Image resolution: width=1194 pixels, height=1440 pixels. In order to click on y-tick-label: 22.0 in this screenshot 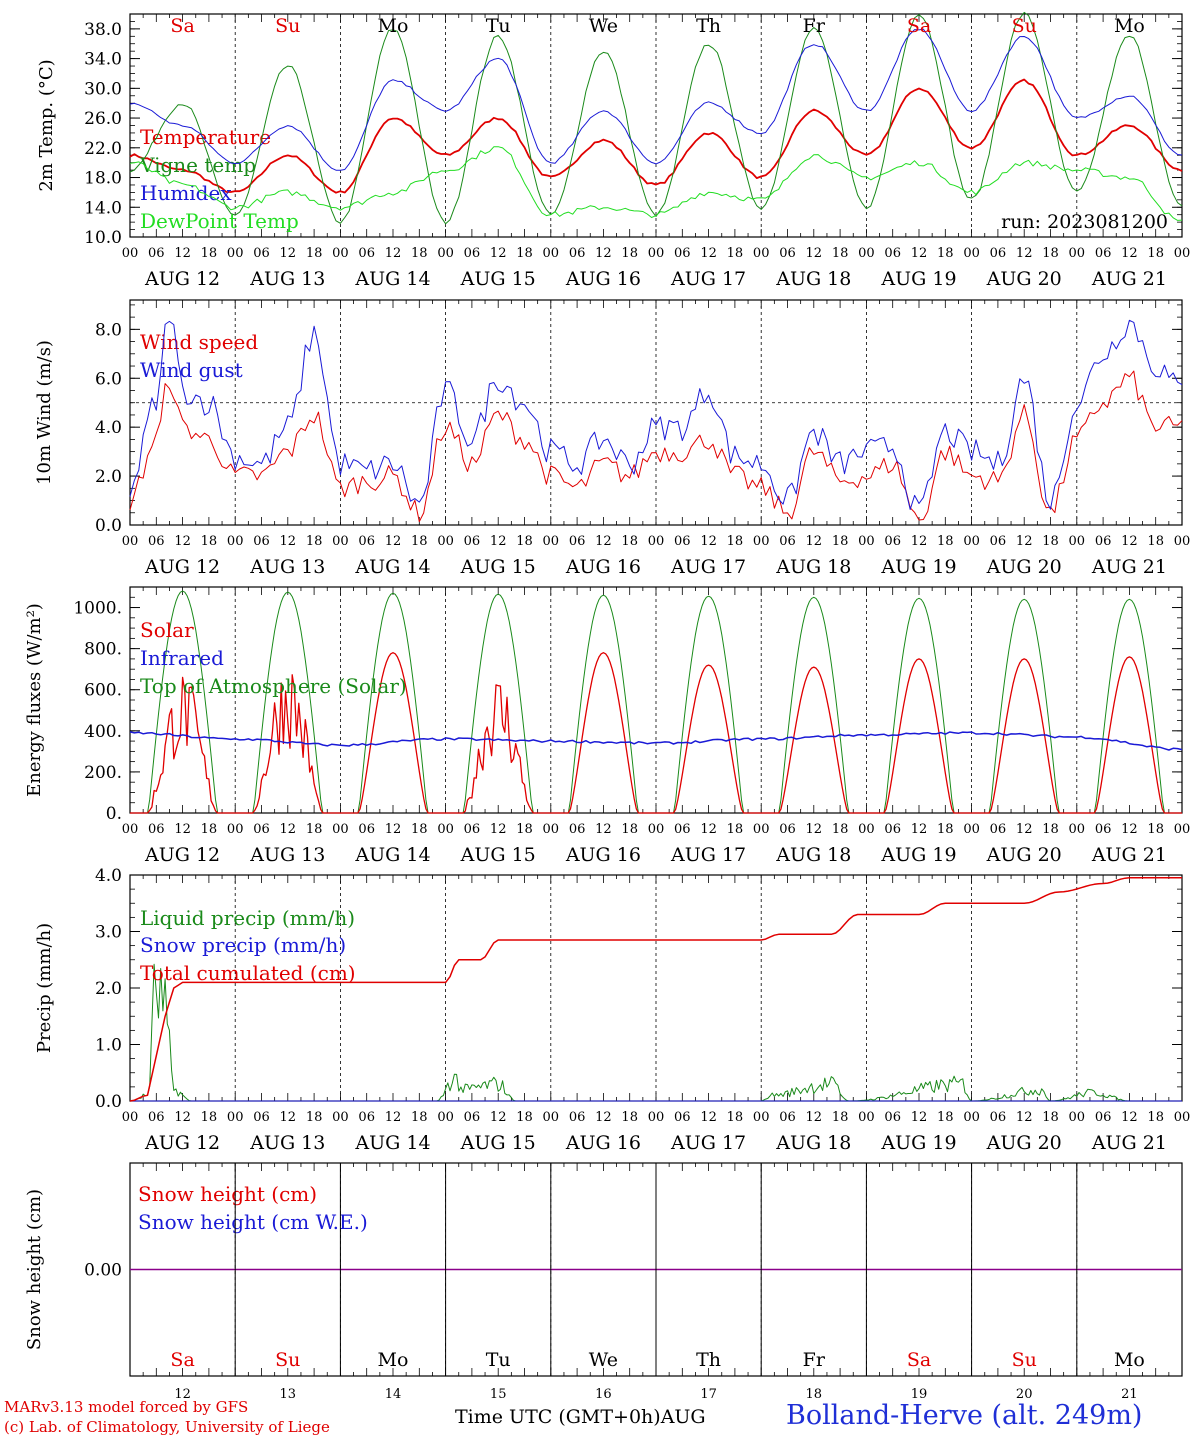, I will do `click(103, 149)`.